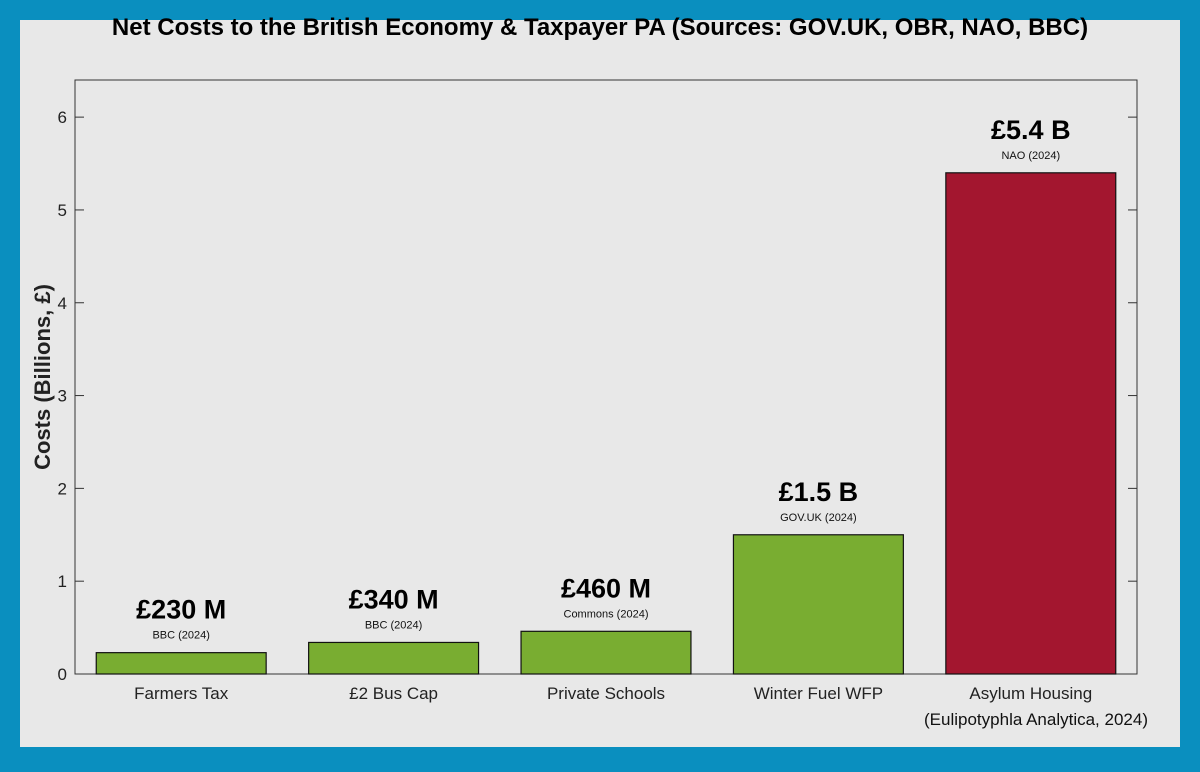  Describe the element at coordinates (819, 492) in the screenshot. I see `data-label: £1.5 B` at that location.